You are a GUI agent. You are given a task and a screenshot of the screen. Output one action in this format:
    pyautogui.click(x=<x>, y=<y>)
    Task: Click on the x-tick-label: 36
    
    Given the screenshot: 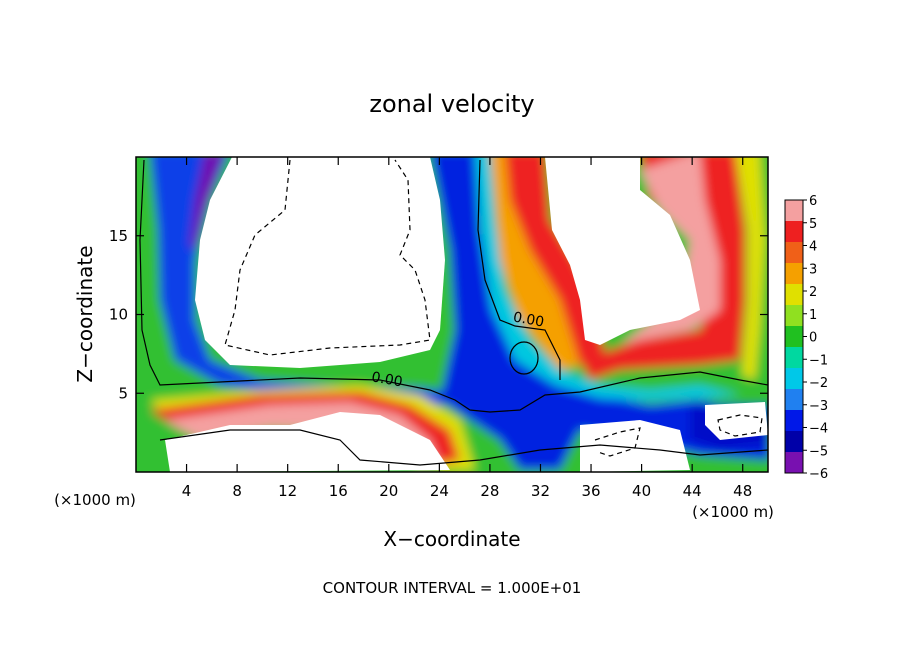 What is the action you would take?
    pyautogui.click(x=590, y=491)
    